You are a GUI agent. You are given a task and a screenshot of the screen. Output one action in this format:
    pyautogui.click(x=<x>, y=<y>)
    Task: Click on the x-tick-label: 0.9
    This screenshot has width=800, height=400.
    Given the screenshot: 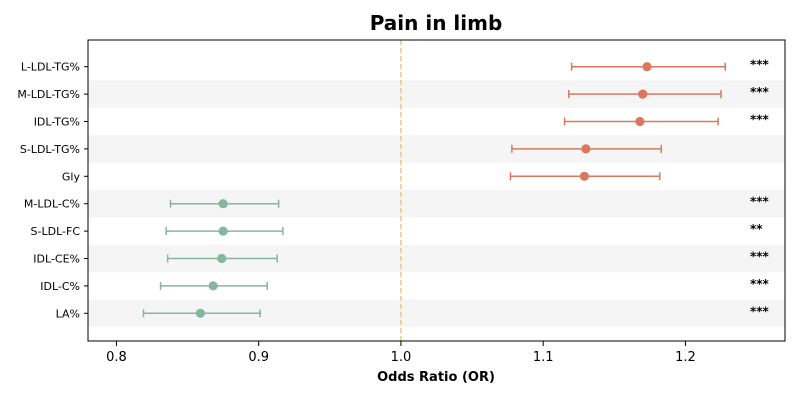 What is the action you would take?
    pyautogui.click(x=258, y=357)
    